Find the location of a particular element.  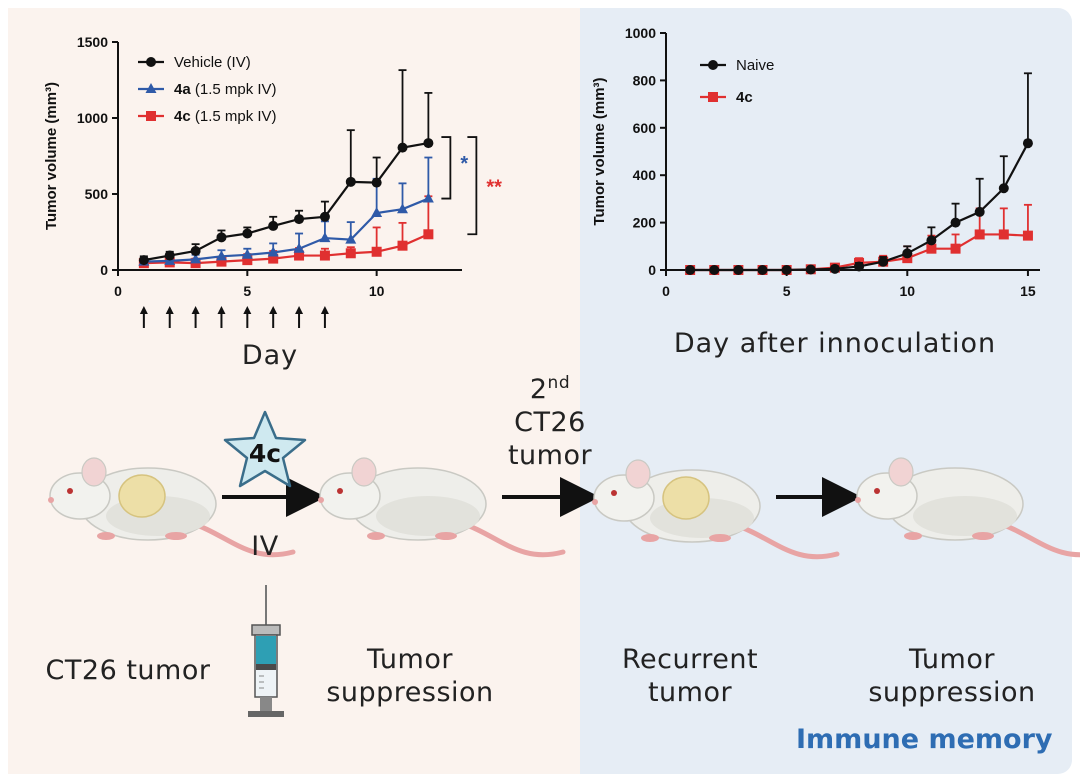

series-vehicle-iv- is located at coordinates (286, 167).